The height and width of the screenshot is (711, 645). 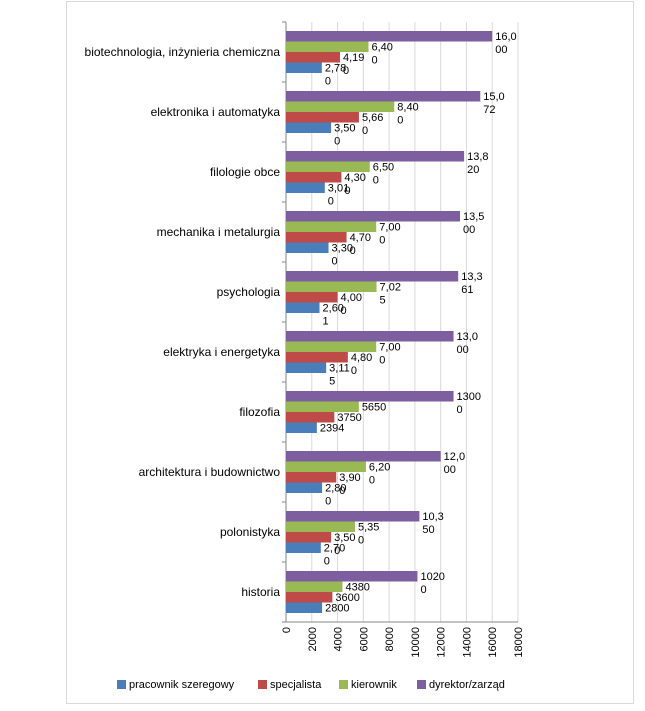 I want to click on data-label: 3,30, so click(x=342, y=249).